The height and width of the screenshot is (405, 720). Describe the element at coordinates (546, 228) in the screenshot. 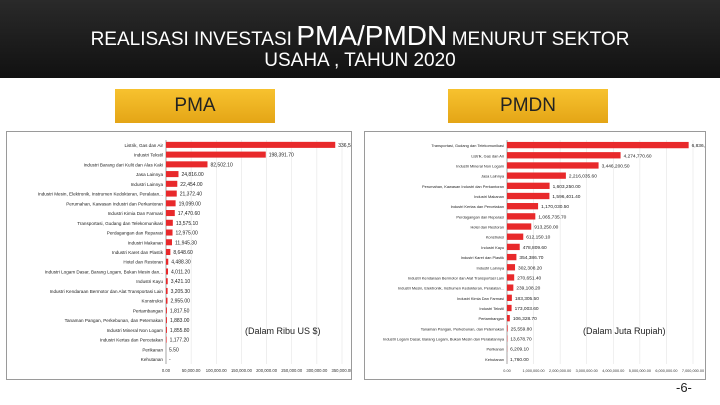

I see `value-label: 913,250.00` at that location.